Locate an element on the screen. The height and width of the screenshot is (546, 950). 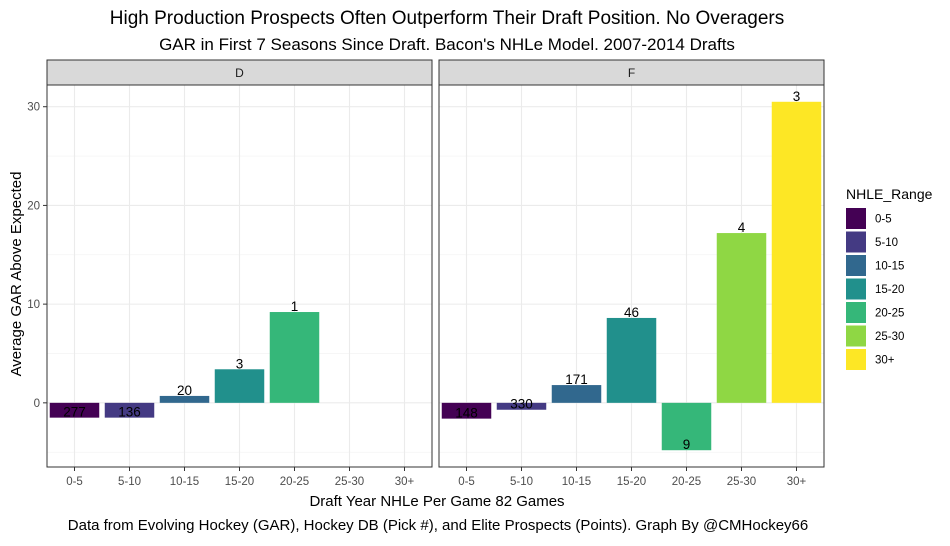
facet-strip-label-D: D is located at coordinates (239, 73).